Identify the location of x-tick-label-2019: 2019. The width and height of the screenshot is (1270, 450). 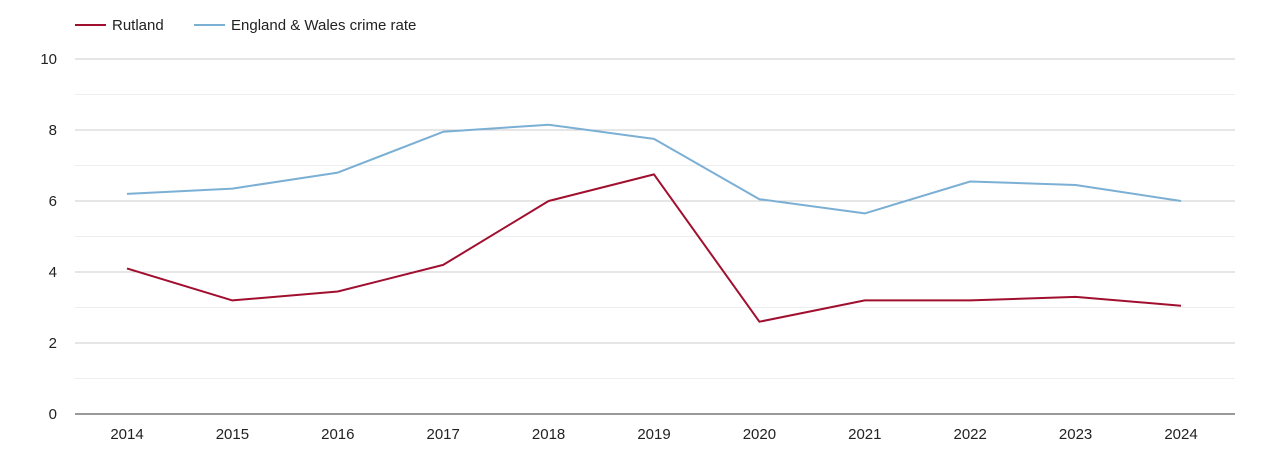
(653, 434).